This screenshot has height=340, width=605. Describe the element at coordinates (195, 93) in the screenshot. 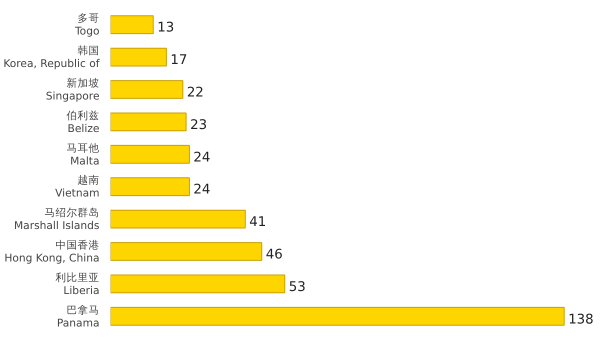

I see `data-label: 22` at that location.